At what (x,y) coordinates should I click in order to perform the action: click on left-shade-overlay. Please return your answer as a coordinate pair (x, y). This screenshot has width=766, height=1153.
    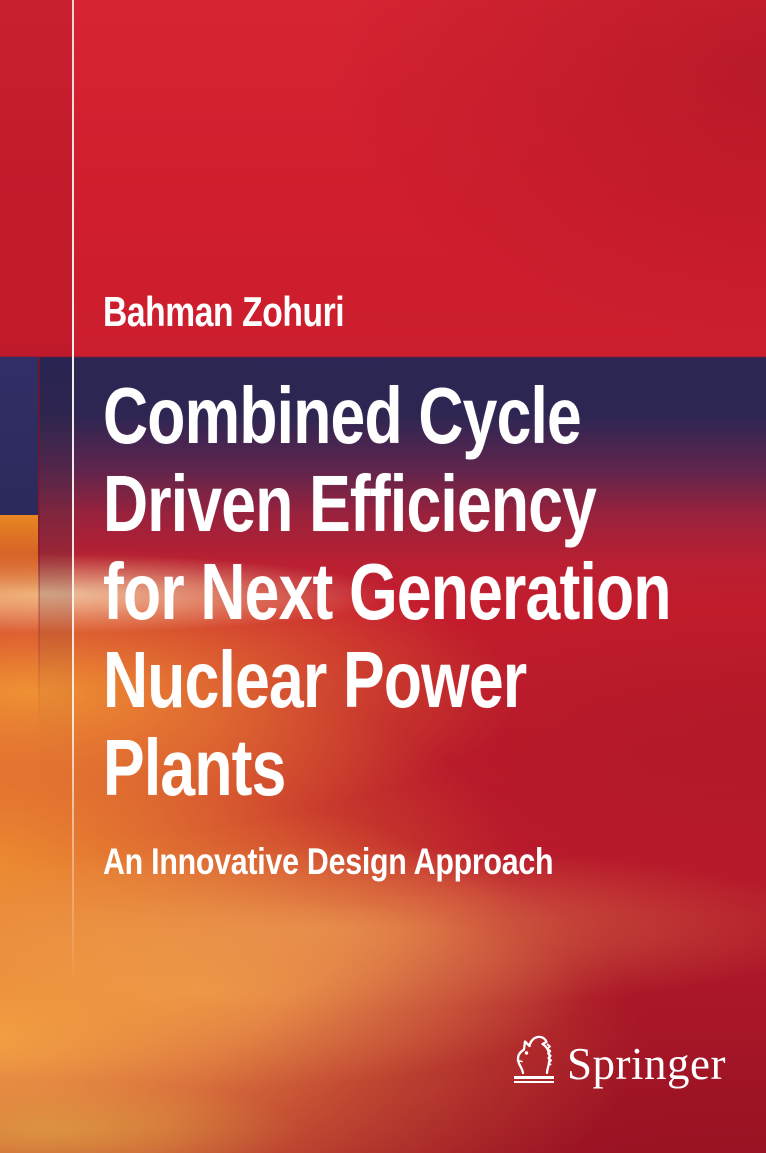
    Looking at the image, I should click on (36, 178).